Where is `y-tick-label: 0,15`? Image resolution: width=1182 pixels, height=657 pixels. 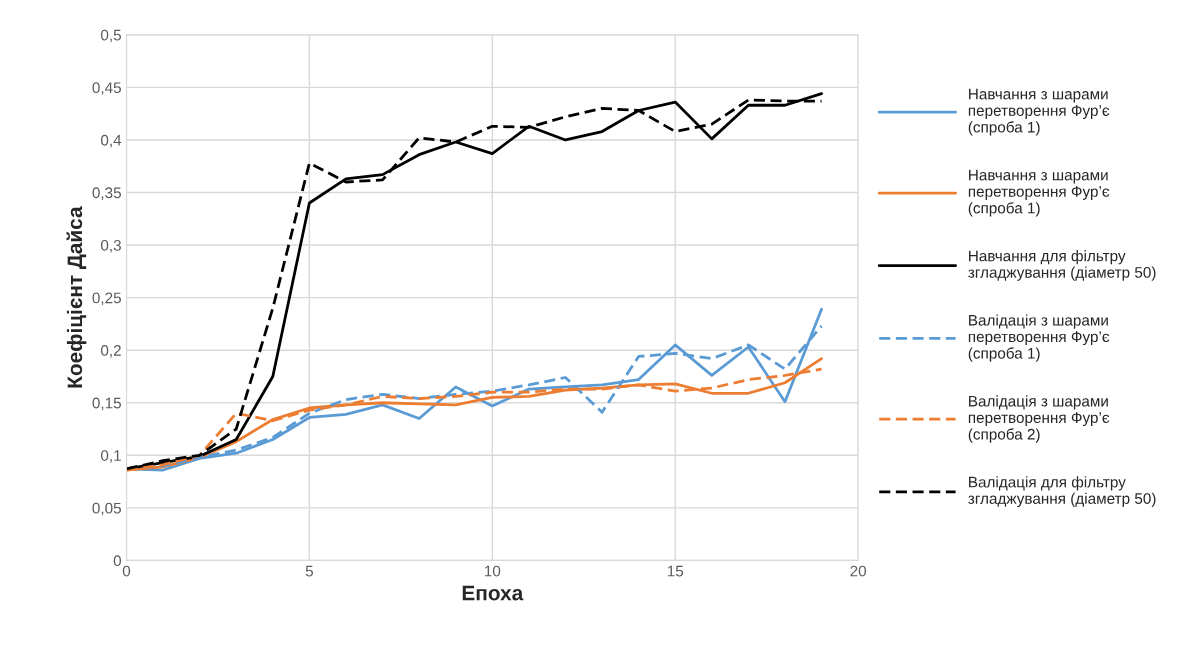 y-tick-label: 0,15 is located at coordinates (106, 404).